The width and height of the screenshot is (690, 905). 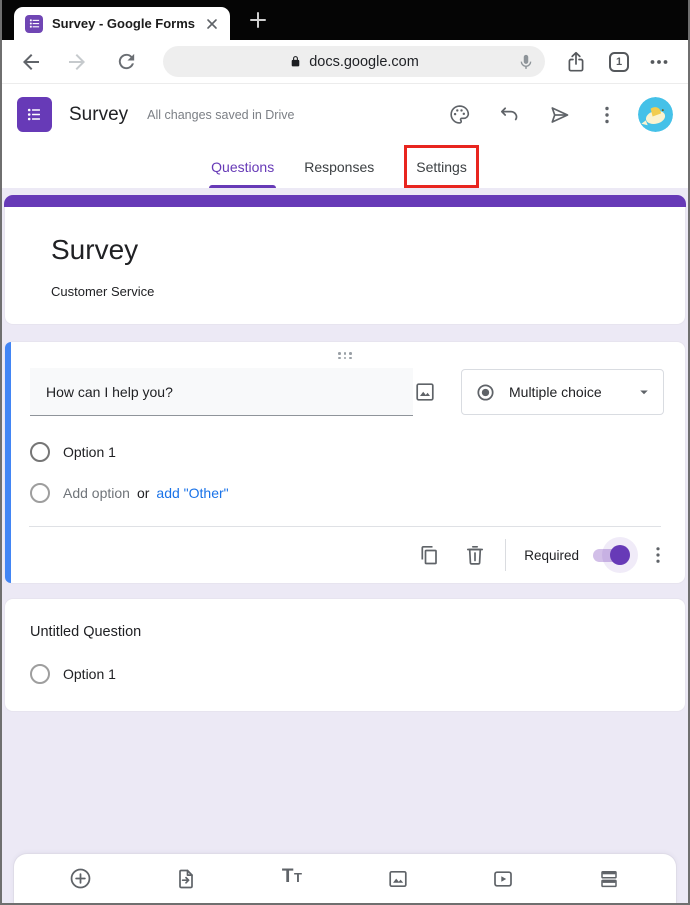 I want to click on back-button, so click(x=31, y=62).